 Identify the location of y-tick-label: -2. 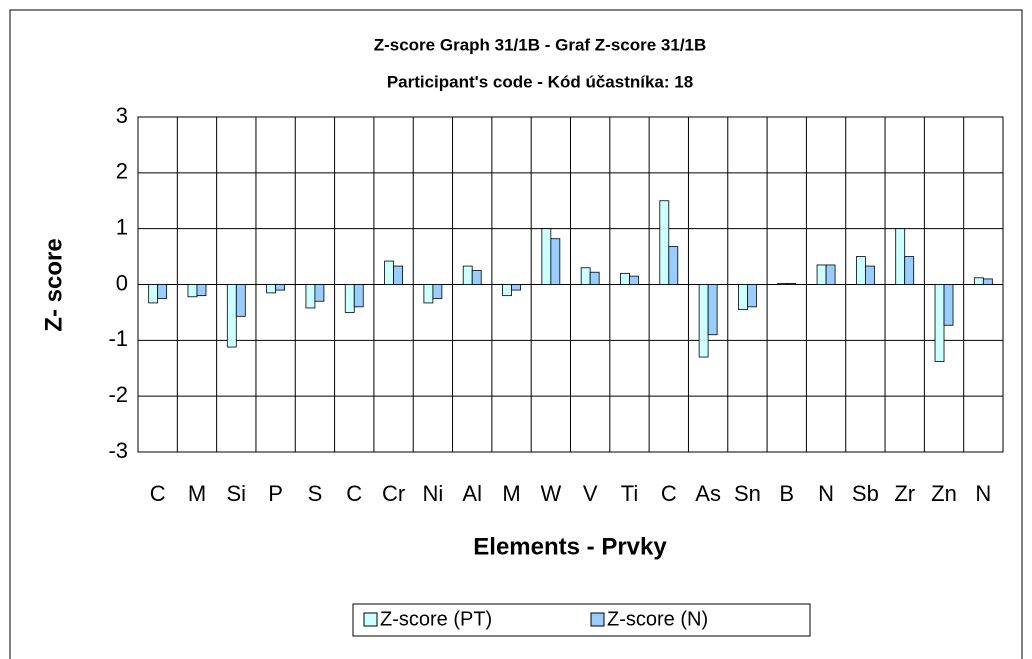
(118, 394).